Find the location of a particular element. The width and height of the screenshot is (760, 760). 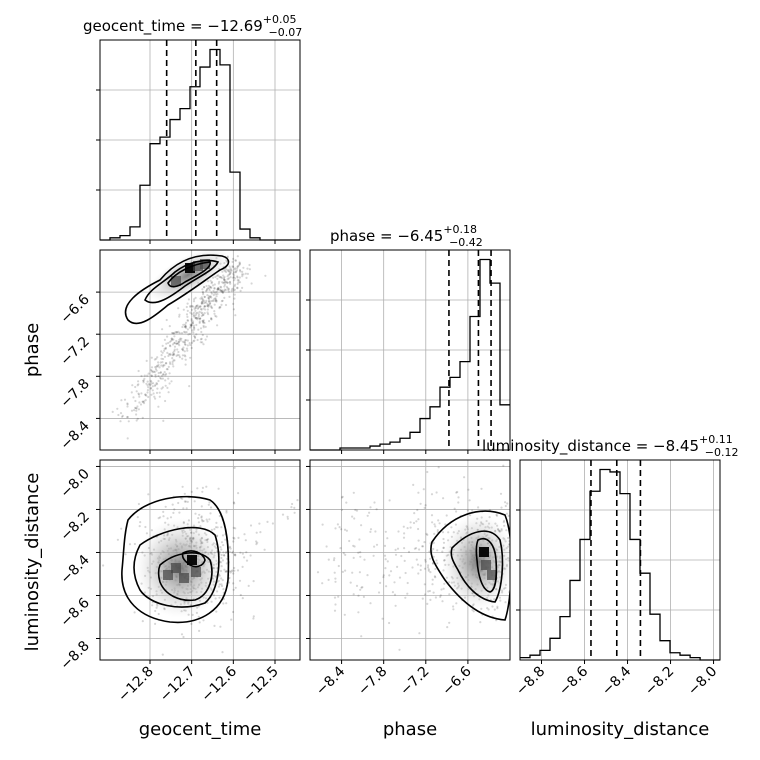

density-pixel is located at coordinates (190, 268).